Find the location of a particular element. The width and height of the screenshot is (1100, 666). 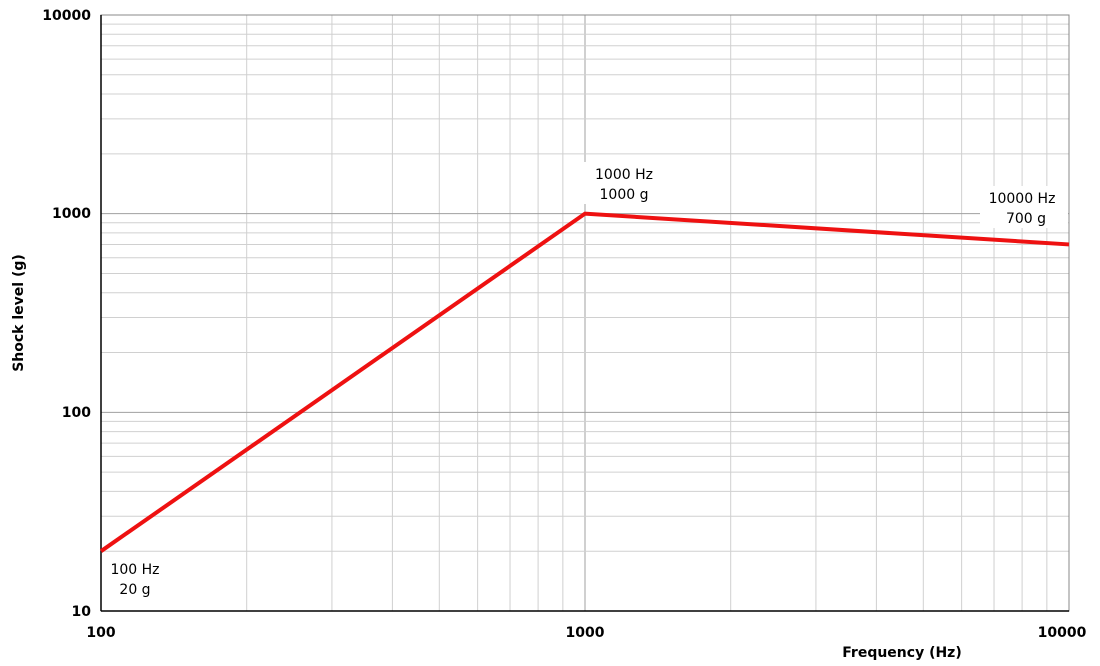

annotation-100hz-line2: 20 g is located at coordinates (134, 590).